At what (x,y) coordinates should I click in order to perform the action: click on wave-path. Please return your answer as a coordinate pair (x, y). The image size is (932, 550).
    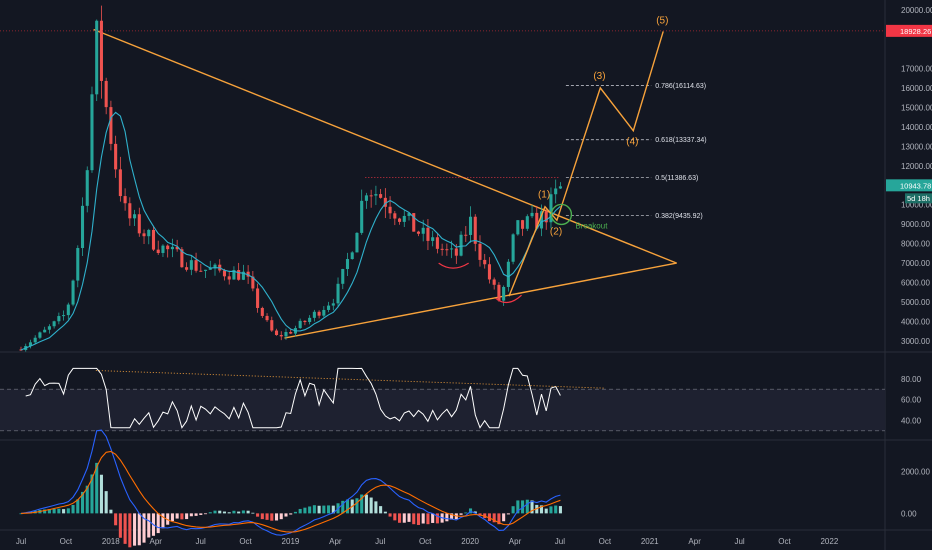
    Looking at the image, I should click on (586, 164).